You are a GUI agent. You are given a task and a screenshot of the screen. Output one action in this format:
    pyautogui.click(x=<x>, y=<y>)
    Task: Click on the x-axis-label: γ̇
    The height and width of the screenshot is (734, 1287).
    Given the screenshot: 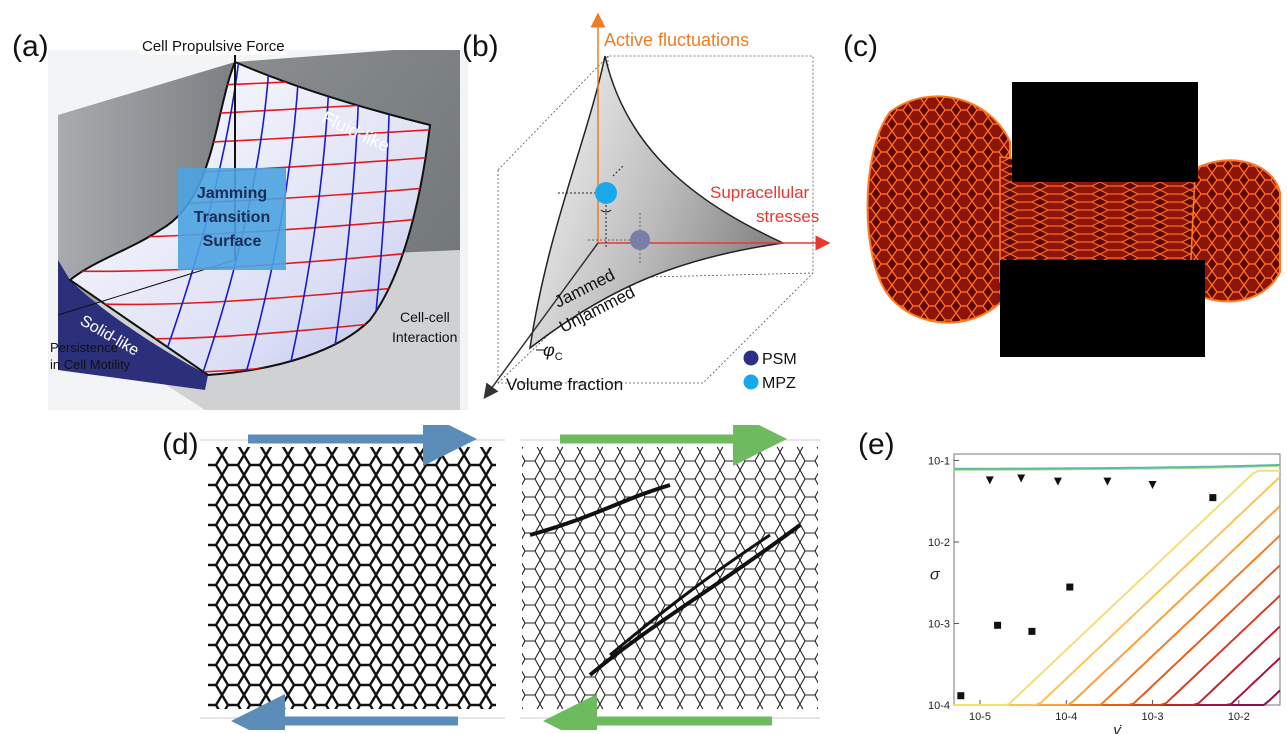 What is the action you would take?
    pyautogui.click(x=1117, y=728)
    